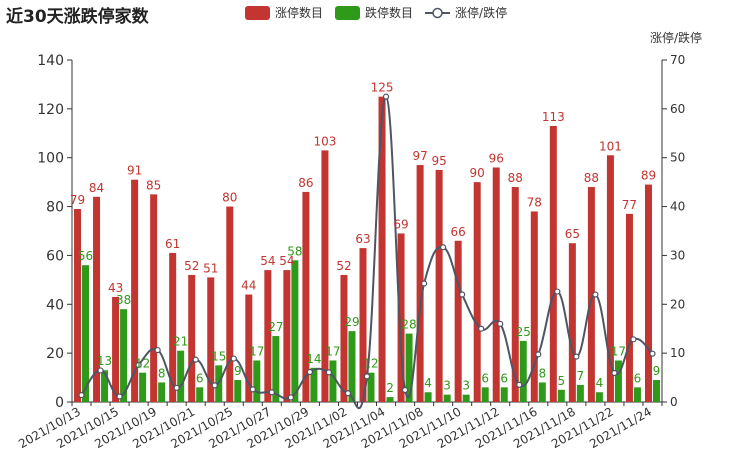  I want to click on data-label-limit-down: 9, so click(238, 371).